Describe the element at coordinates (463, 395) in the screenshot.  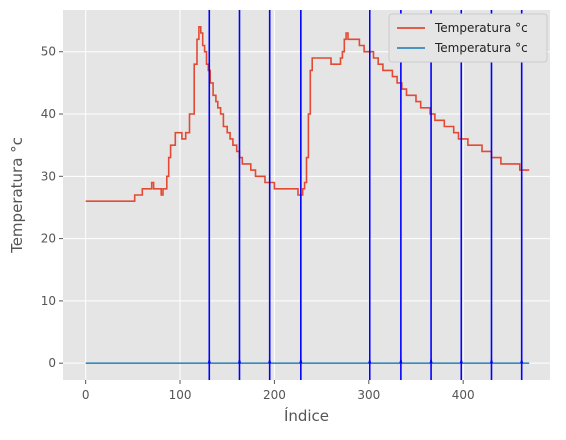
I see `x-tick-label: 400` at that location.